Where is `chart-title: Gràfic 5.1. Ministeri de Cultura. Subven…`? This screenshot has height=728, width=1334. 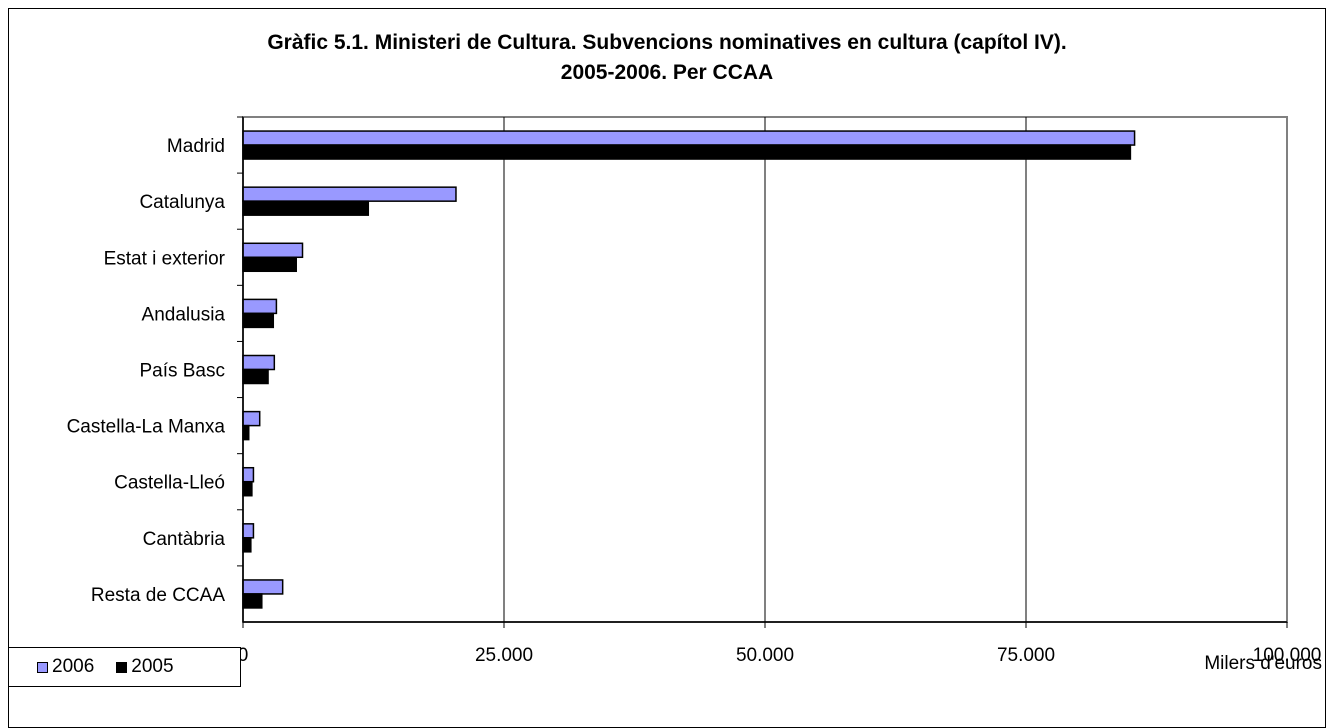 chart-title: Gràfic 5.1. Ministeri de Cultura. Subven… is located at coordinates (667, 42).